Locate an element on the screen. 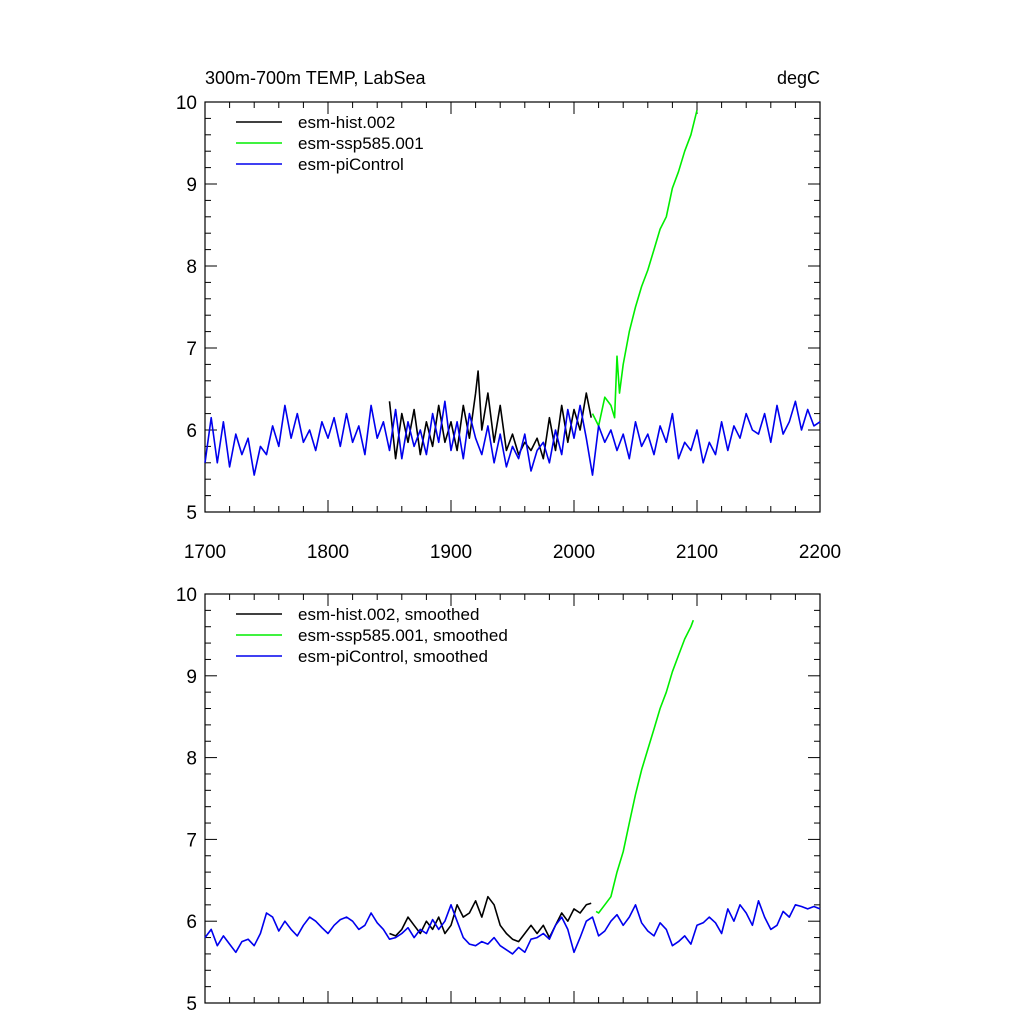  x-tick-label: 2100 is located at coordinates (697, 552).